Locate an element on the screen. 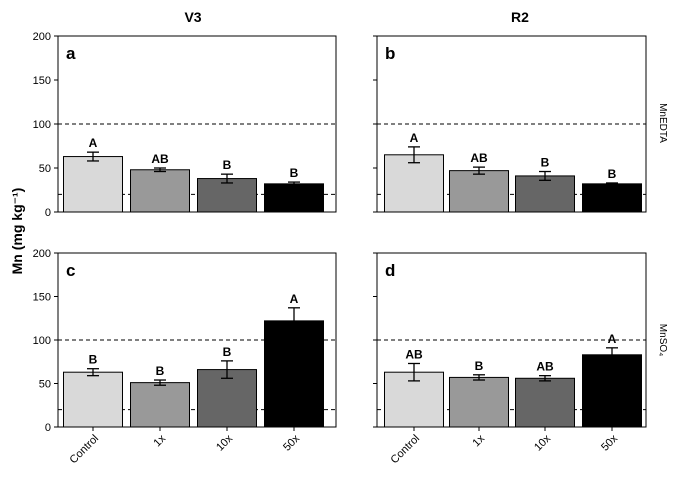 The height and width of the screenshot is (495, 680). column-title-v3: V3 is located at coordinates (192, 17).